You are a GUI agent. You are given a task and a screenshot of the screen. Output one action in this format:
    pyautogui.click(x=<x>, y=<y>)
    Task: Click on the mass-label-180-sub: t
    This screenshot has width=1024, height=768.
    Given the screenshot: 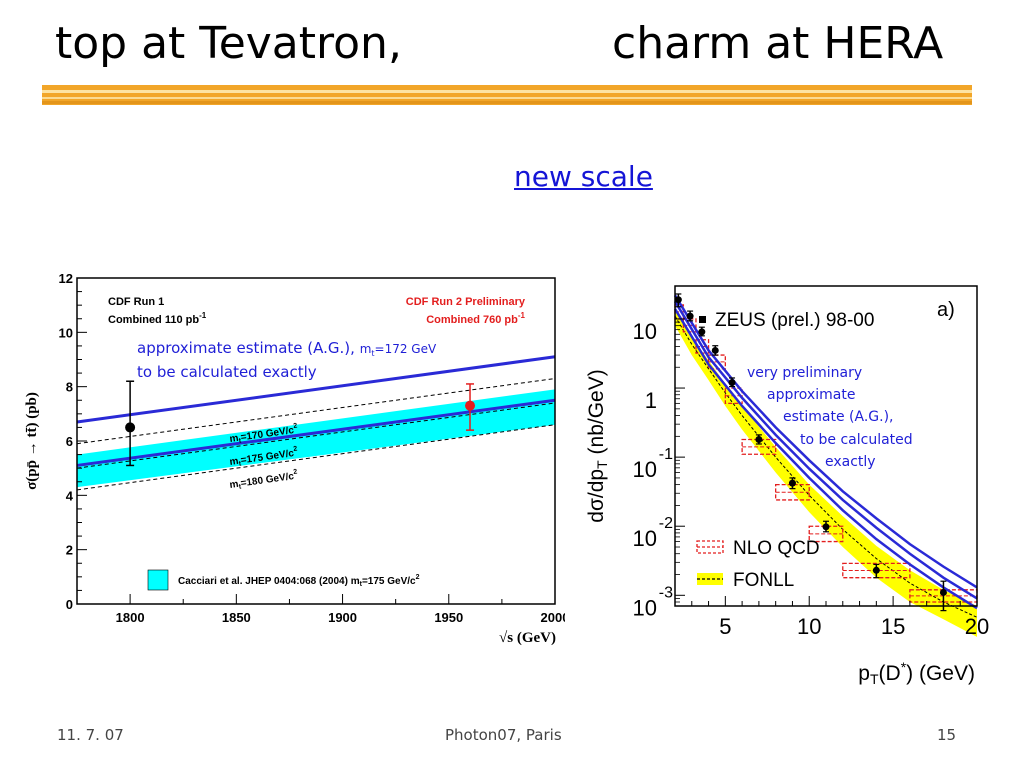 What is the action you would take?
    pyautogui.click(x=240, y=486)
    